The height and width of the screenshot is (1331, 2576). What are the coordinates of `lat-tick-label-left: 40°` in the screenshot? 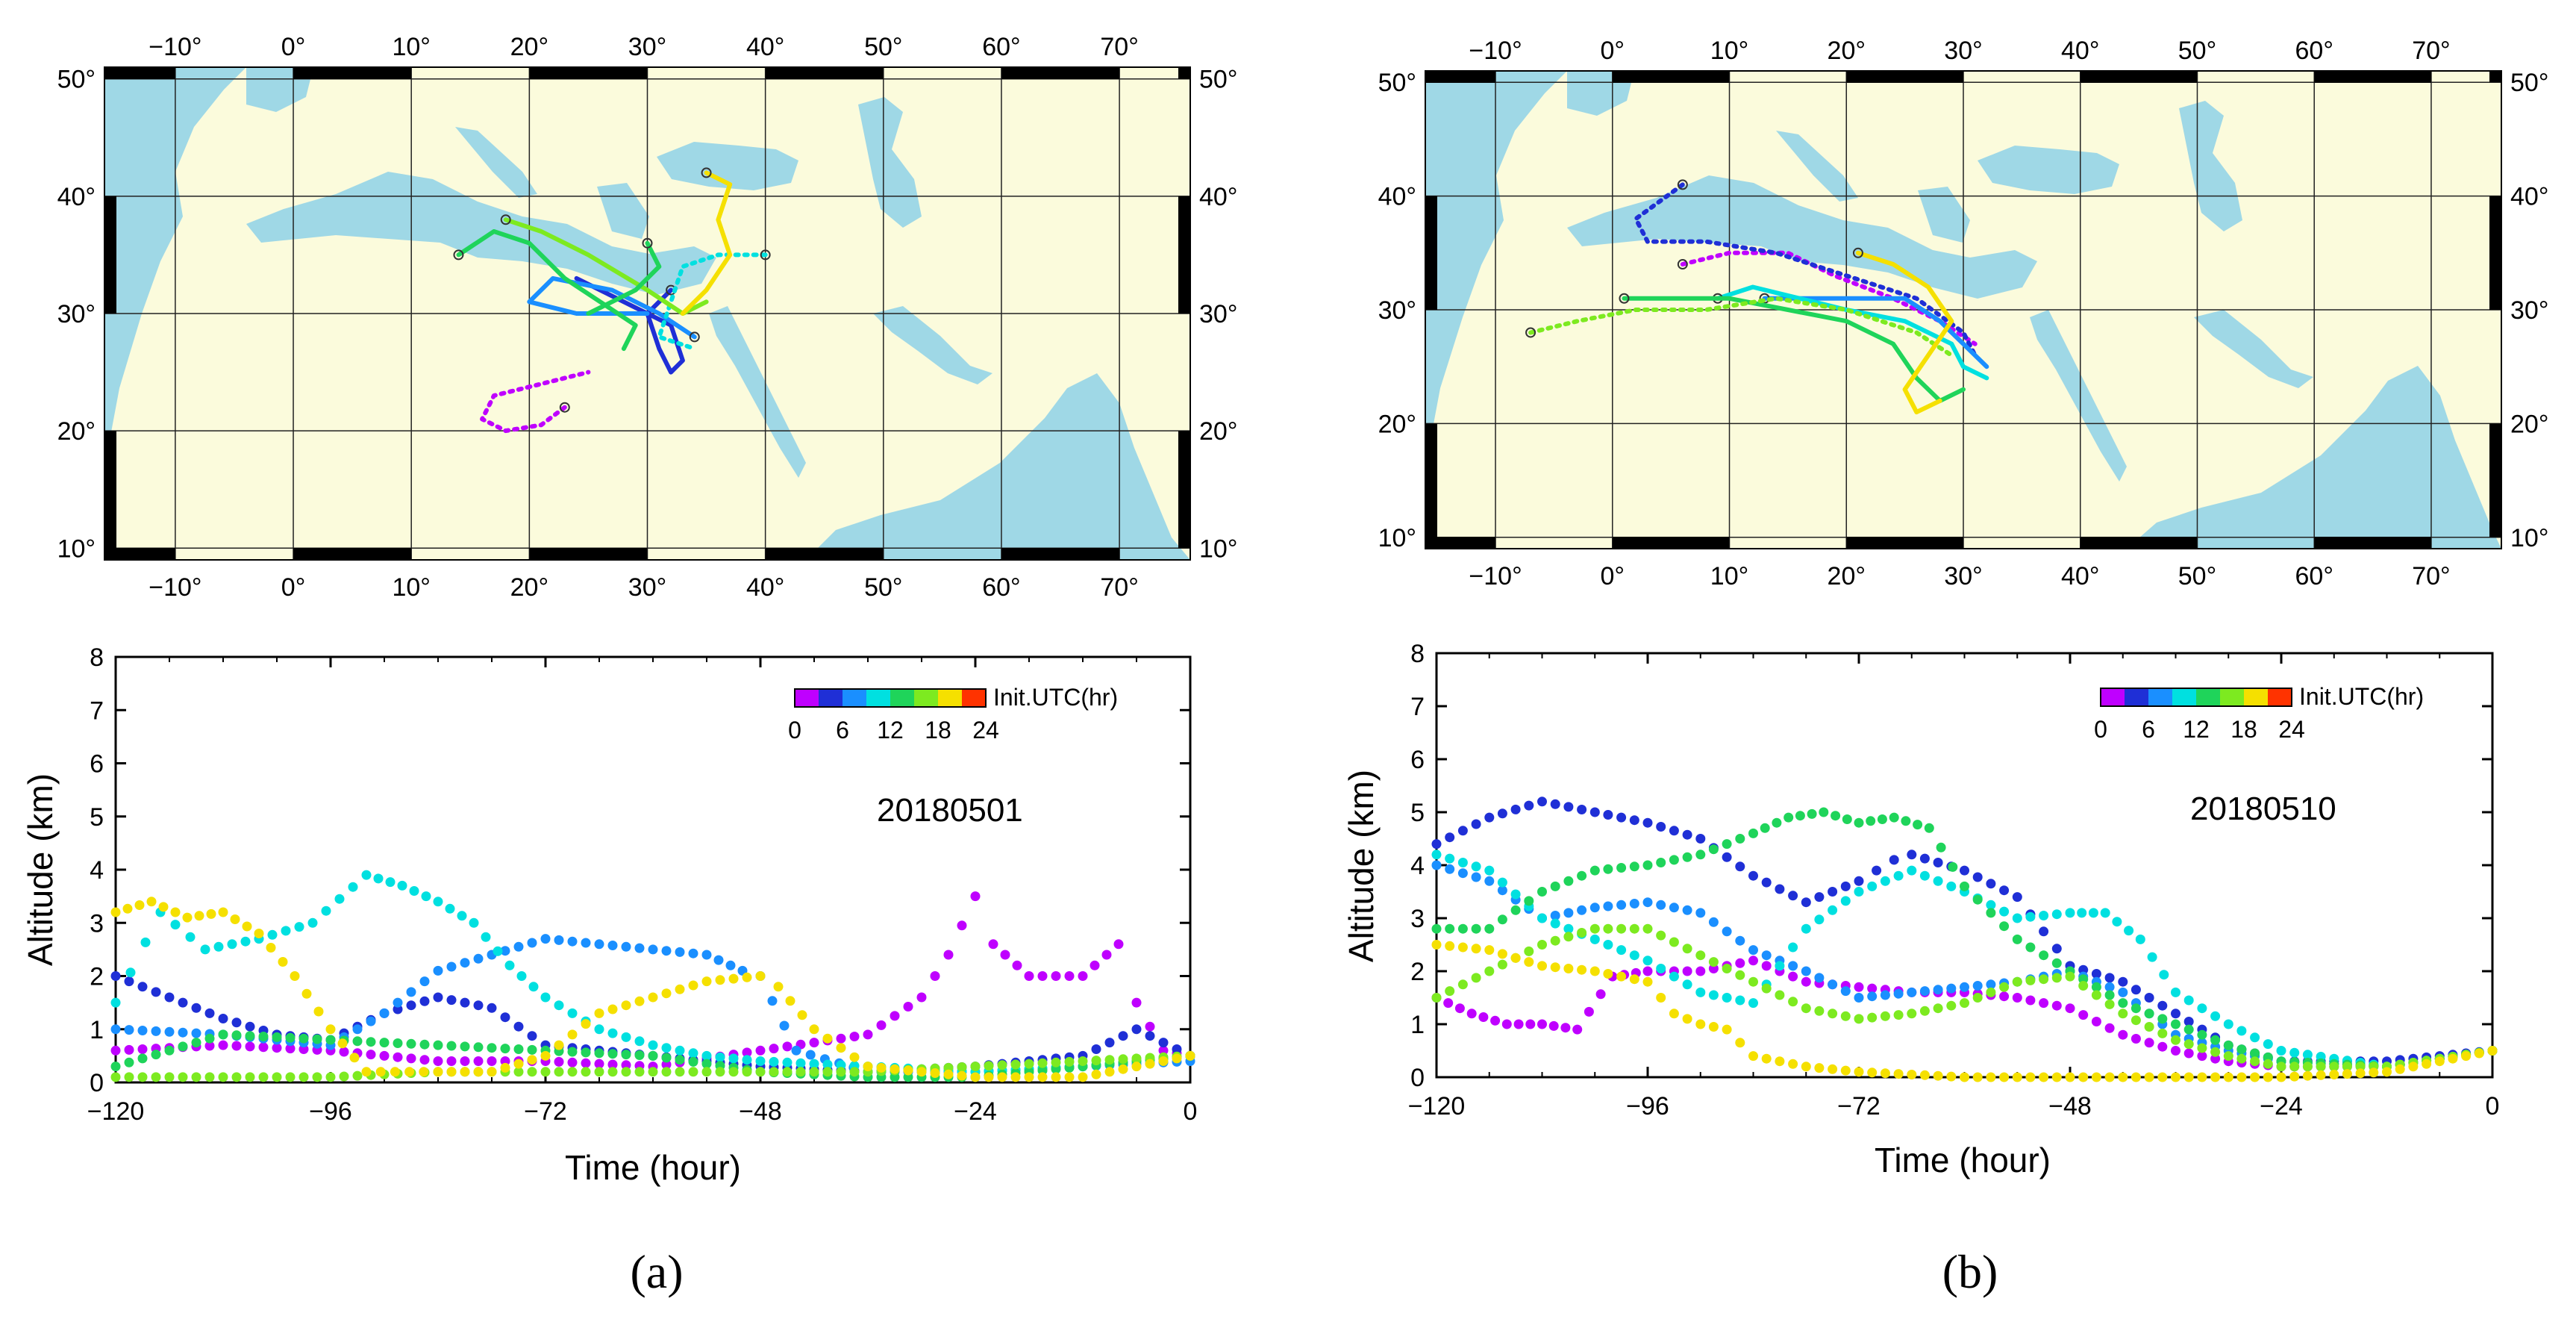 It's located at (76, 197).